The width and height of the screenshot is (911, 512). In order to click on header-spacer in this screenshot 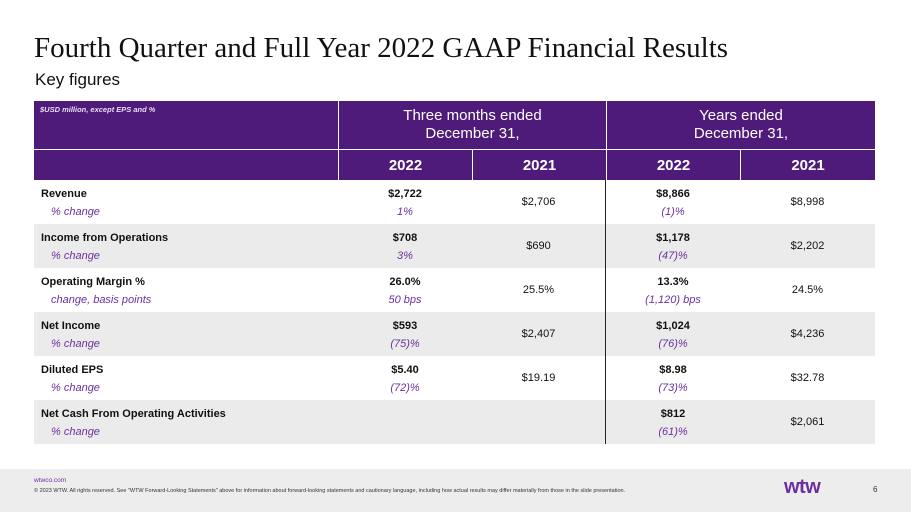, I will do `click(186, 165)`.